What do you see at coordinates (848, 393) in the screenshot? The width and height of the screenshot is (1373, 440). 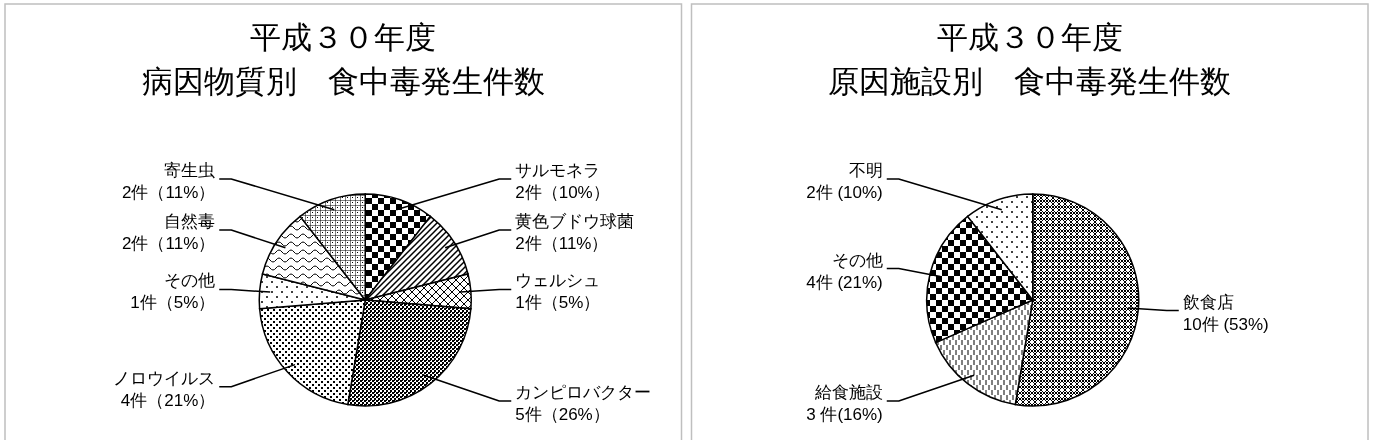 I see `slice-label: 給食施設` at bounding box center [848, 393].